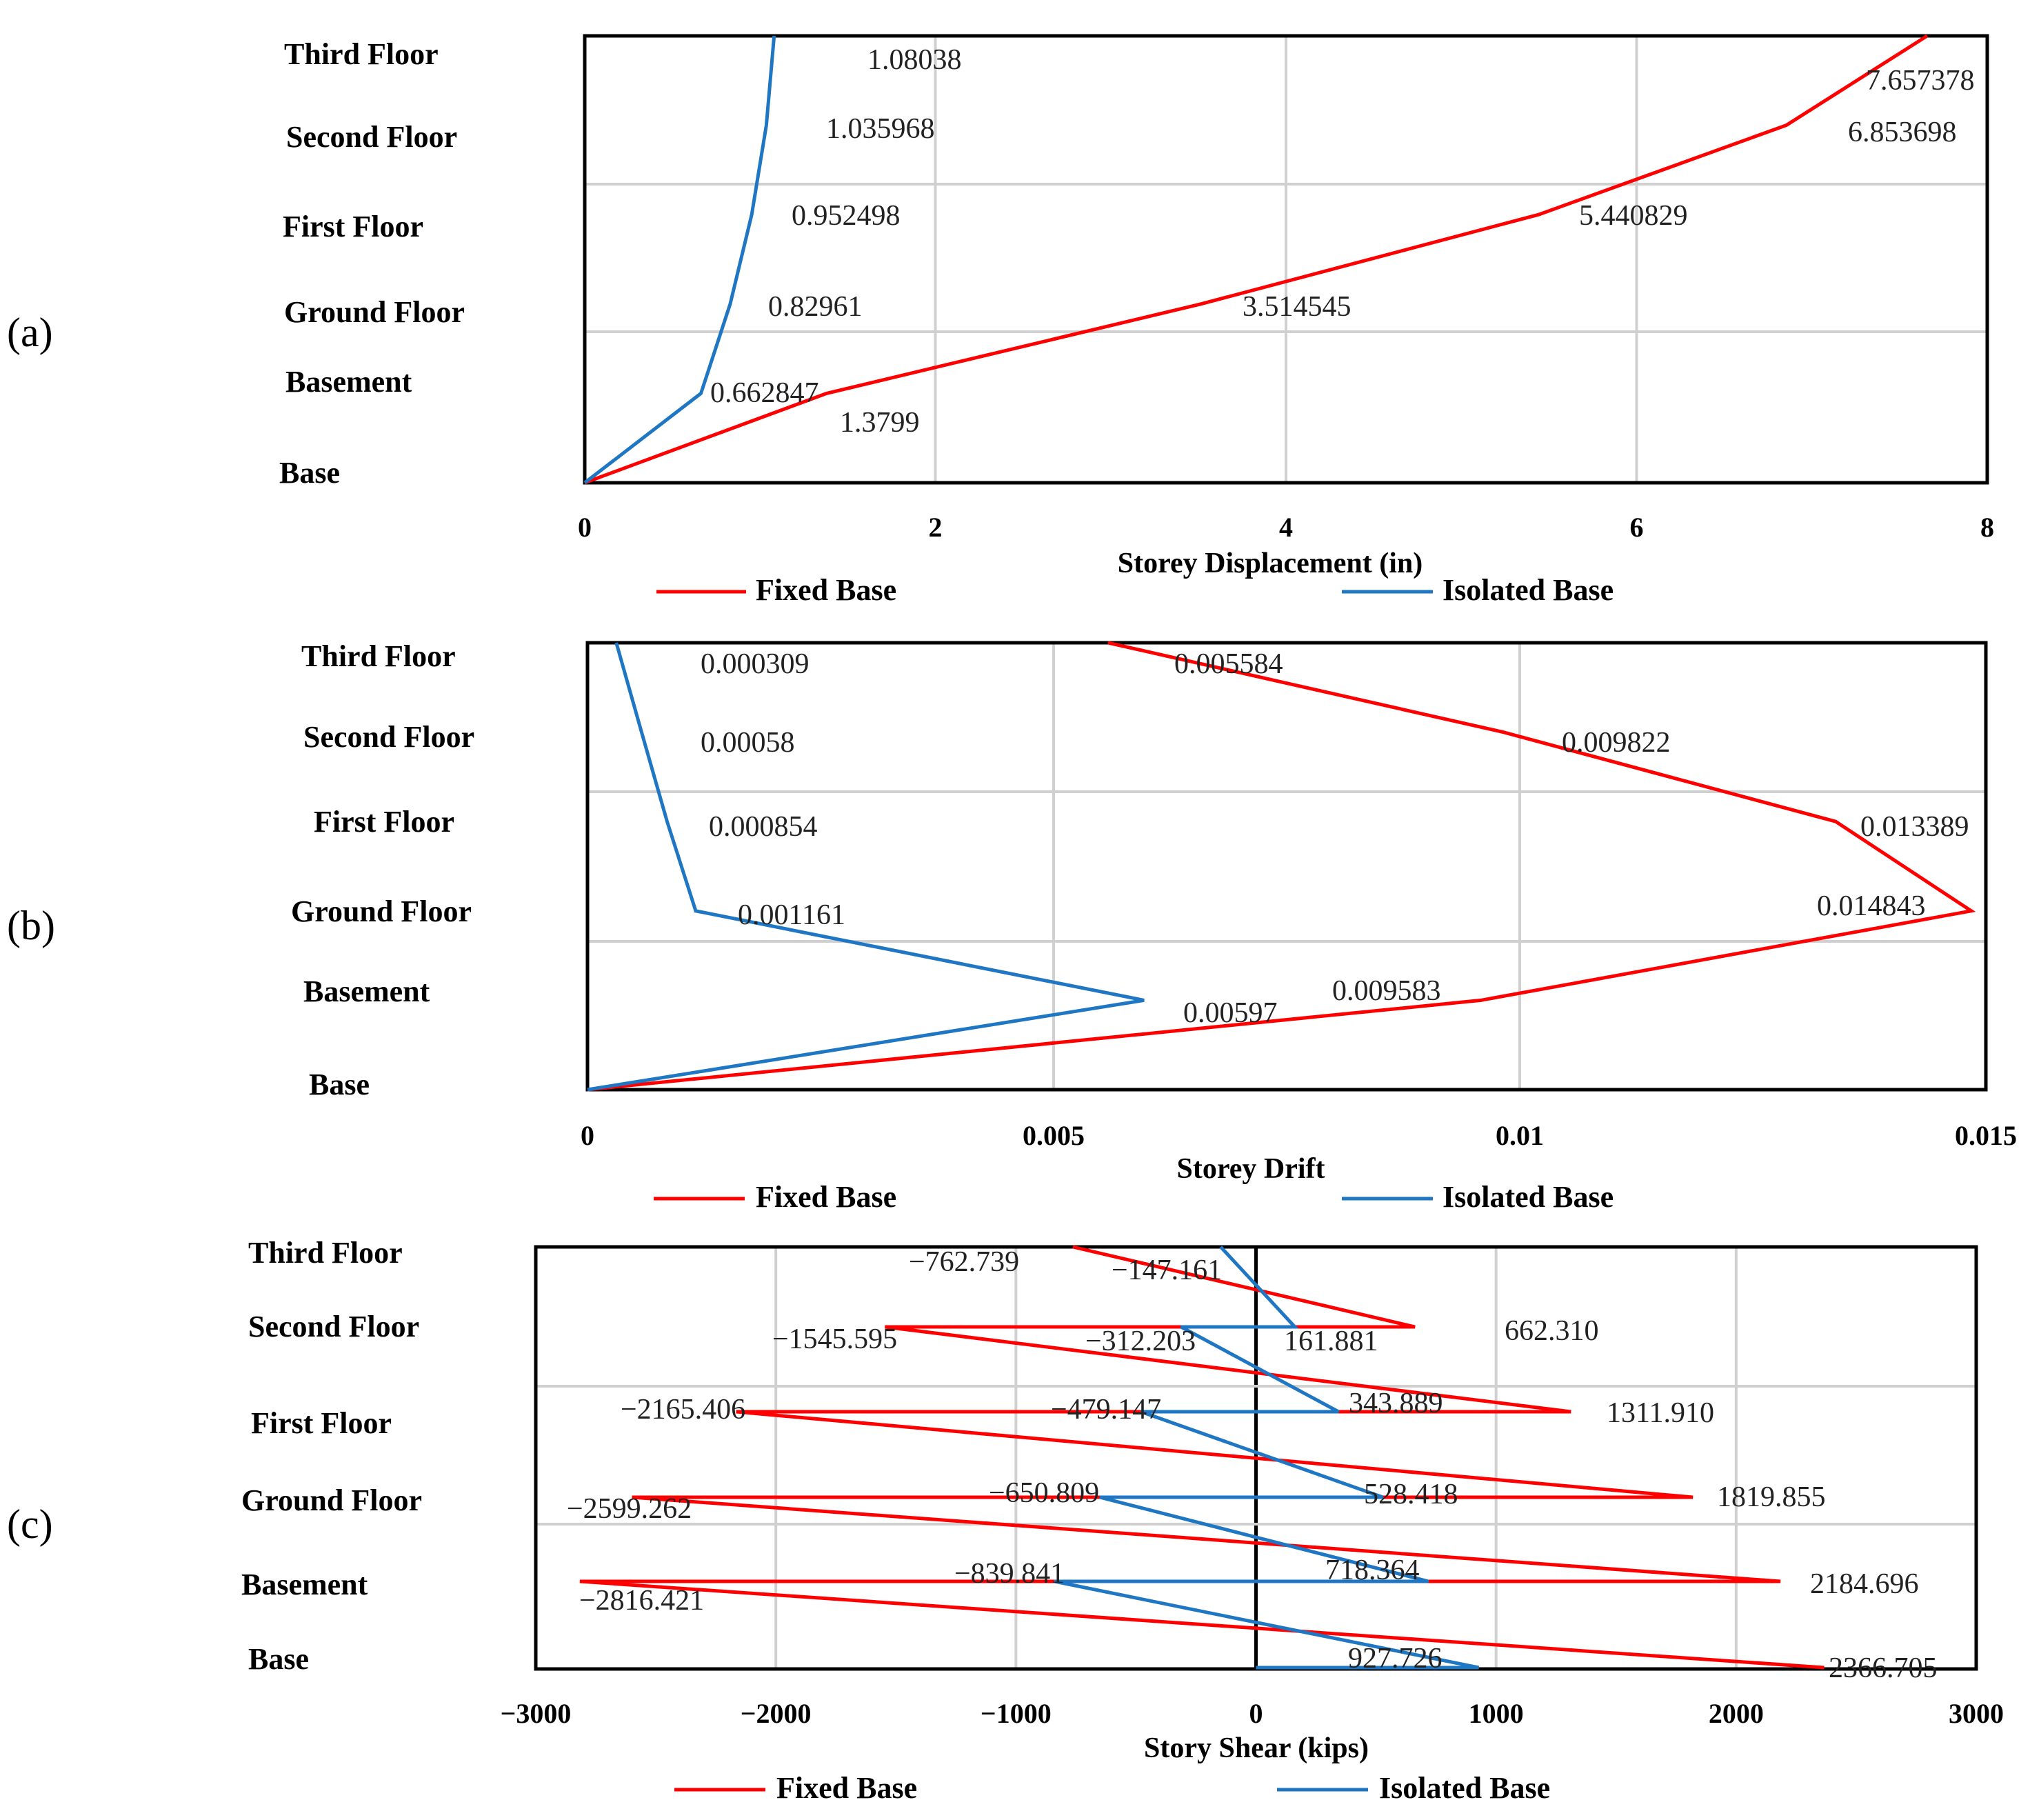 This screenshot has width=2030, height=1820. I want to click on data-label: 927.726, so click(1395, 1658).